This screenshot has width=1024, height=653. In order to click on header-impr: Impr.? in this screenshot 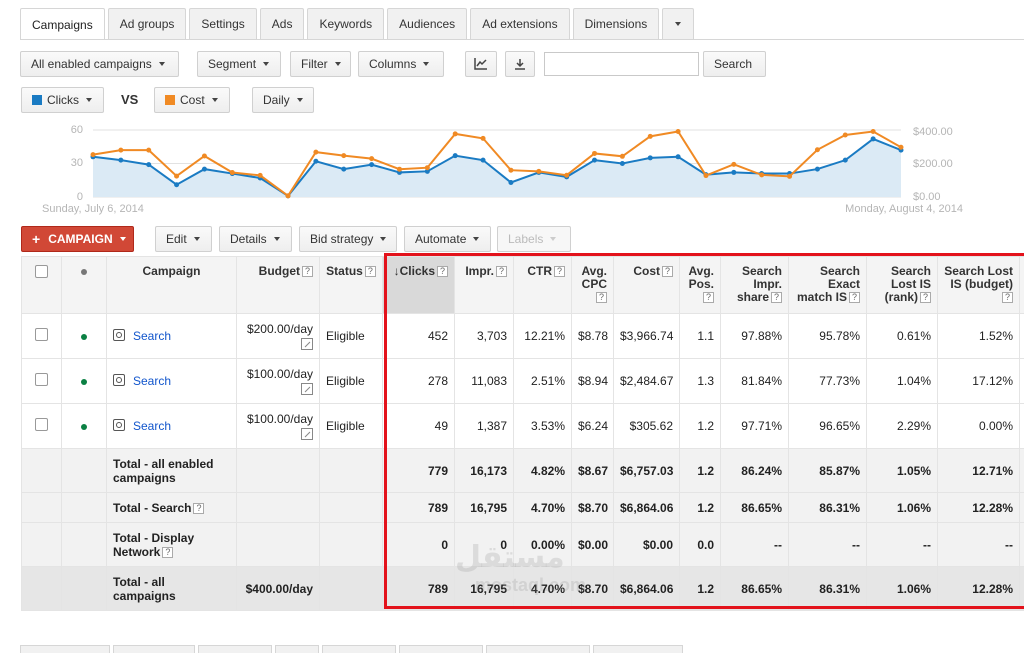, I will do `click(484, 285)`.